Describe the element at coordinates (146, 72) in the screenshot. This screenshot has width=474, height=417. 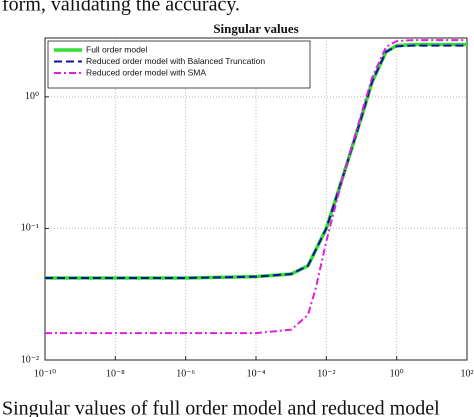
I see `legend-label: Reduced order model with SMA` at that location.